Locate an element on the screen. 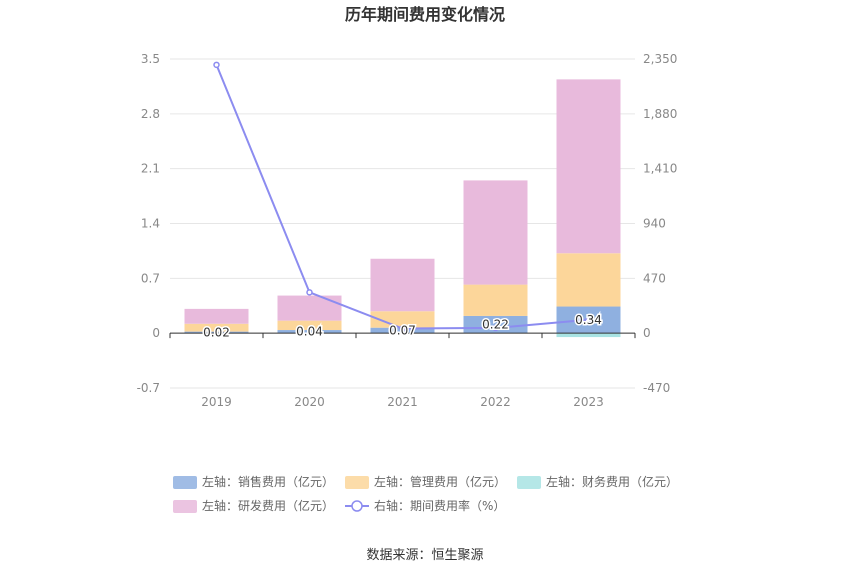 The width and height of the screenshot is (850, 575). x-axis is located at coordinates (402, 335).